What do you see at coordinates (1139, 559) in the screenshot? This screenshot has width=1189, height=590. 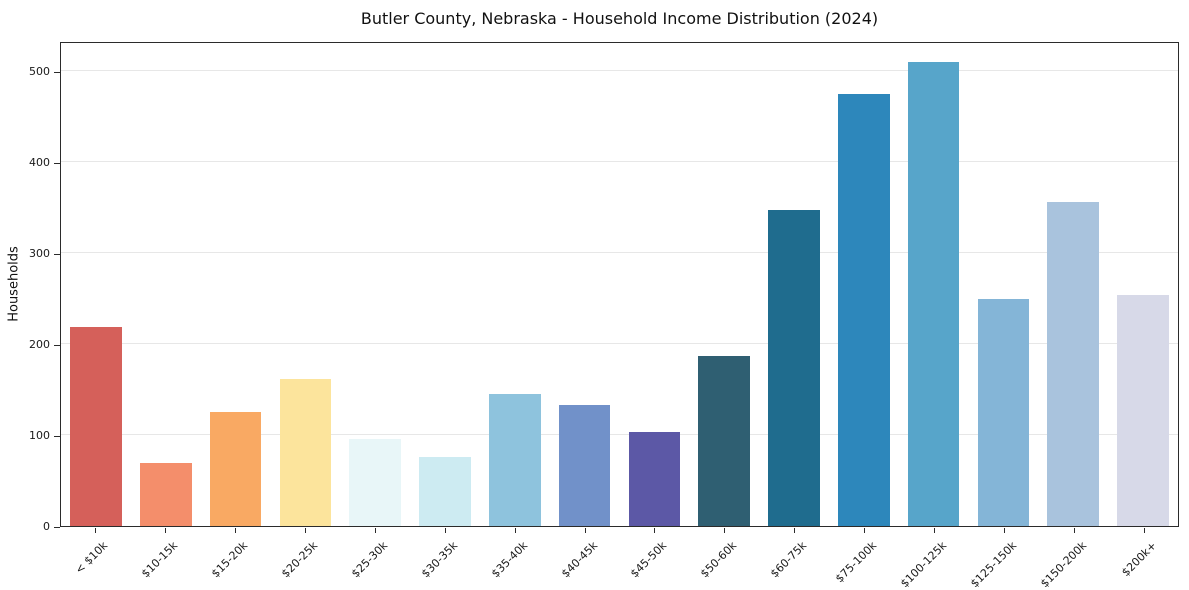 I see `x-tick-label: $200k+` at bounding box center [1139, 559].